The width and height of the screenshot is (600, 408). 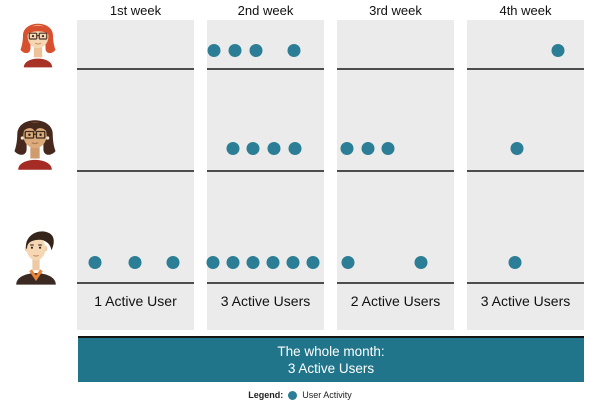 What do you see at coordinates (327, 395) in the screenshot?
I see `legend-item-label: User Activity` at bounding box center [327, 395].